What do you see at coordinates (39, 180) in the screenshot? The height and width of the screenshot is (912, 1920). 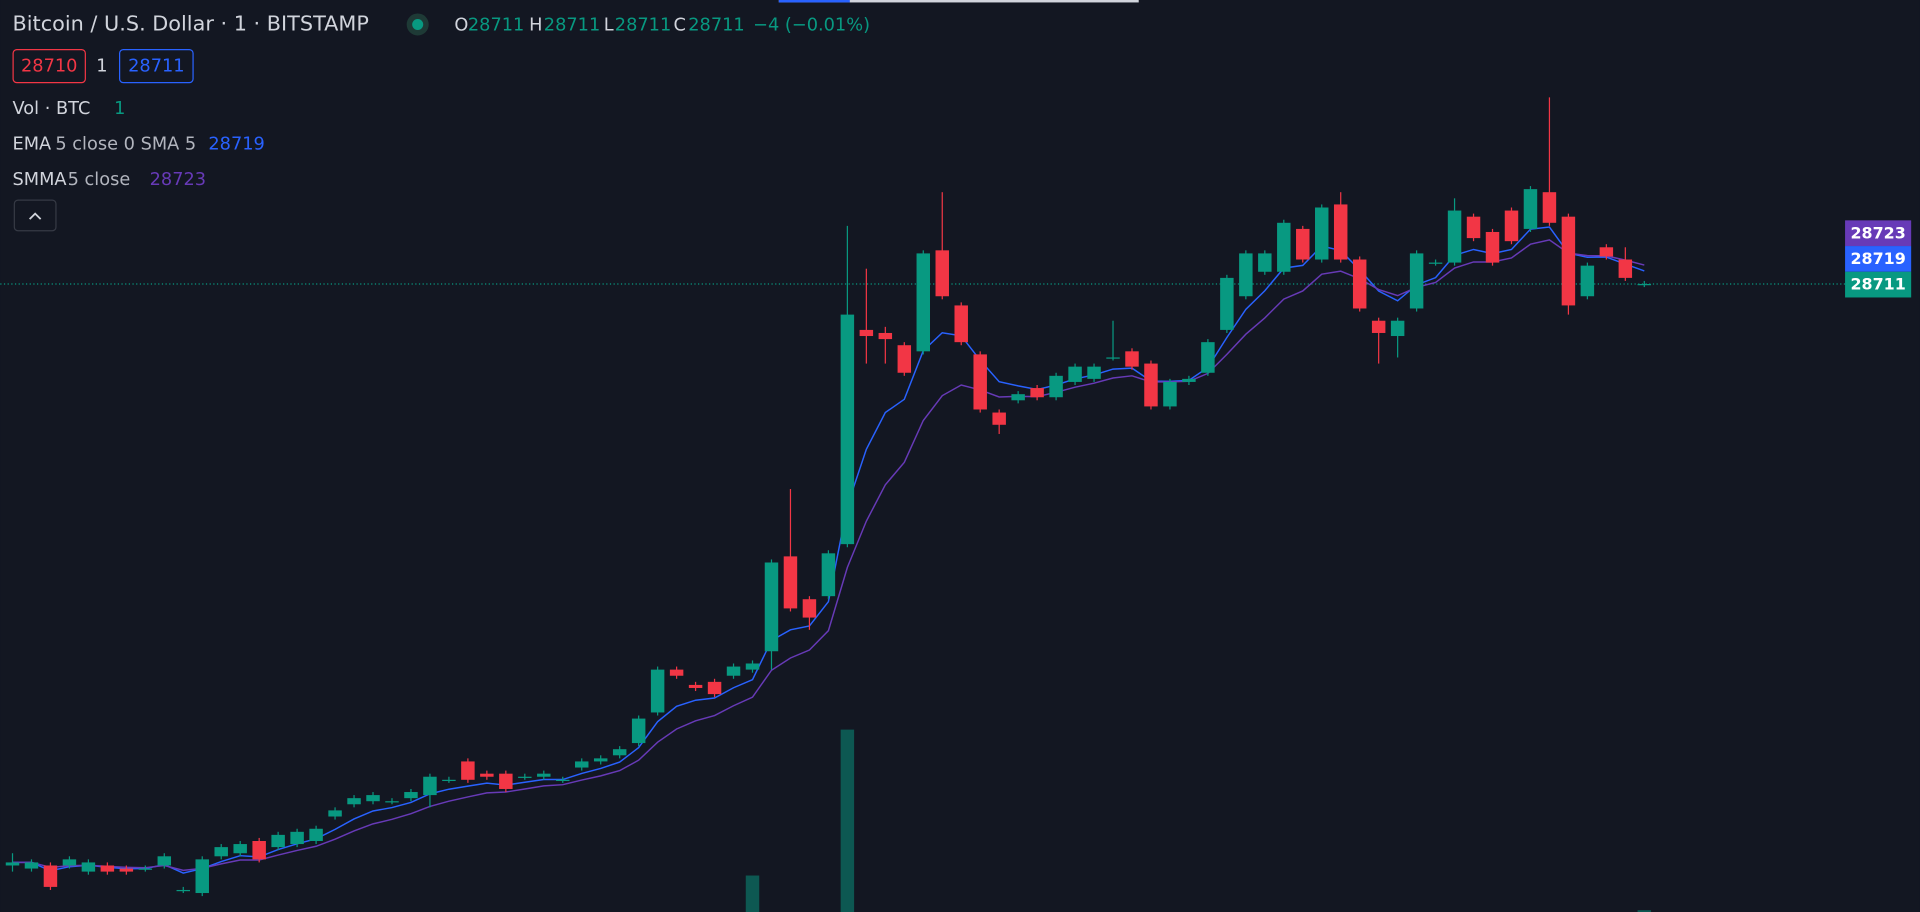 I see `indicator-name: SMMA` at bounding box center [39, 180].